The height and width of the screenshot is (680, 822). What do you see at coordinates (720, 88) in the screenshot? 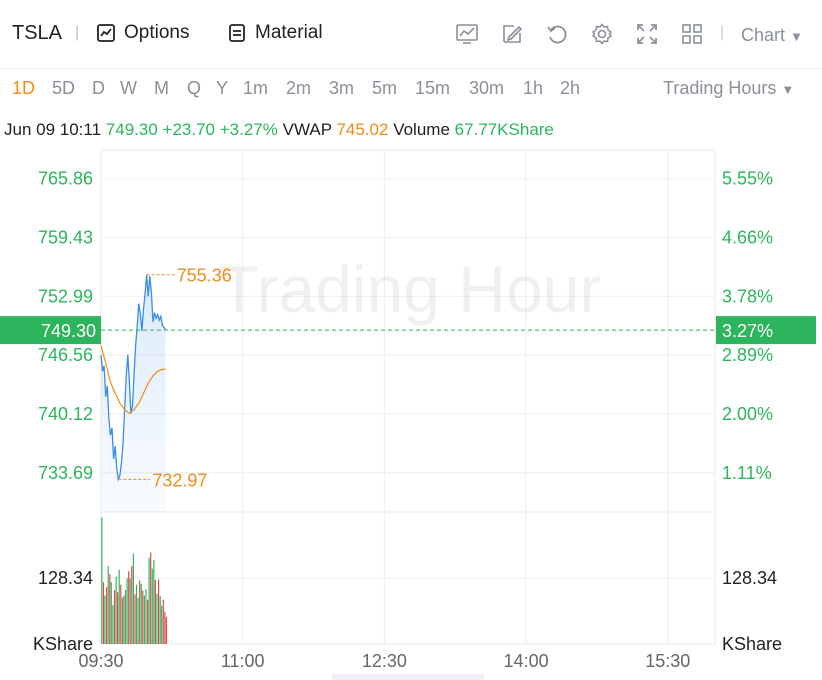
I see `trading-hours-label: Trading Hours` at bounding box center [720, 88].